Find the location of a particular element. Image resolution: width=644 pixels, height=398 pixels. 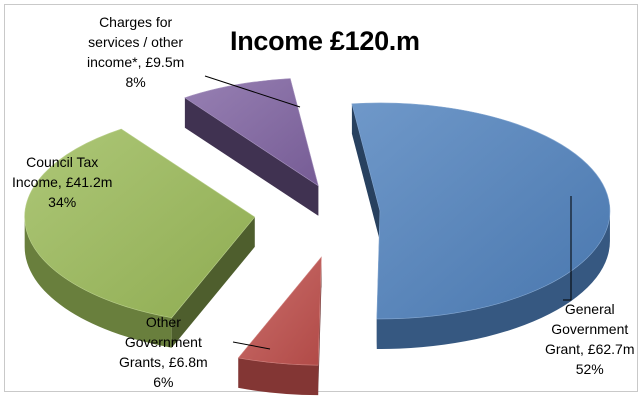

data-label-general-government-grant: General Government Grant, £62.7m 52% is located at coordinates (590, 339).